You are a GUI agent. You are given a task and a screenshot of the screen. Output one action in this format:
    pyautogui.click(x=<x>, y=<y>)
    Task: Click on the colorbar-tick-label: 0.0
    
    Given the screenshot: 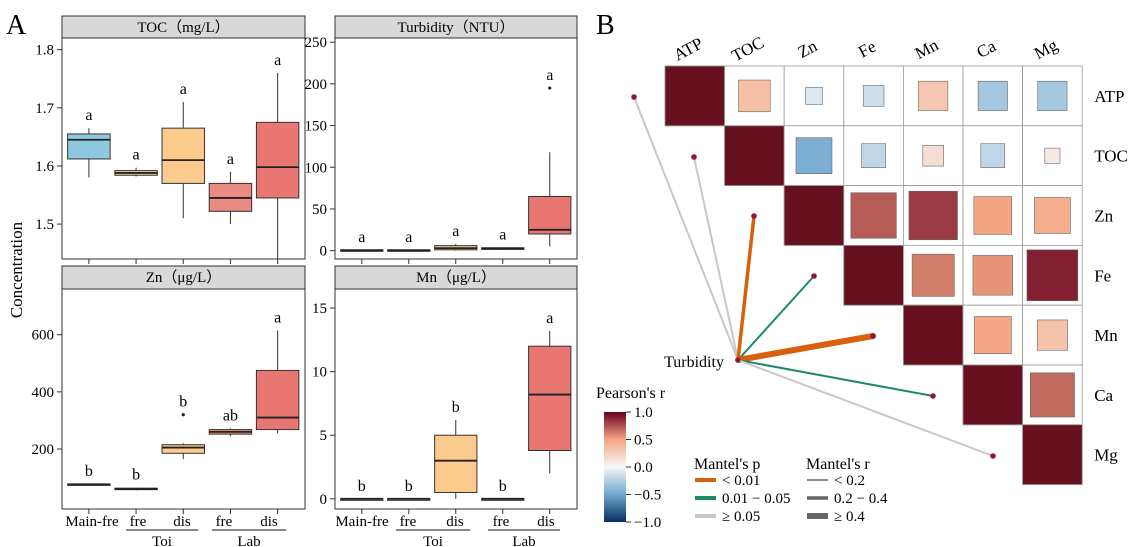 What is the action you would take?
    pyautogui.click(x=643, y=468)
    